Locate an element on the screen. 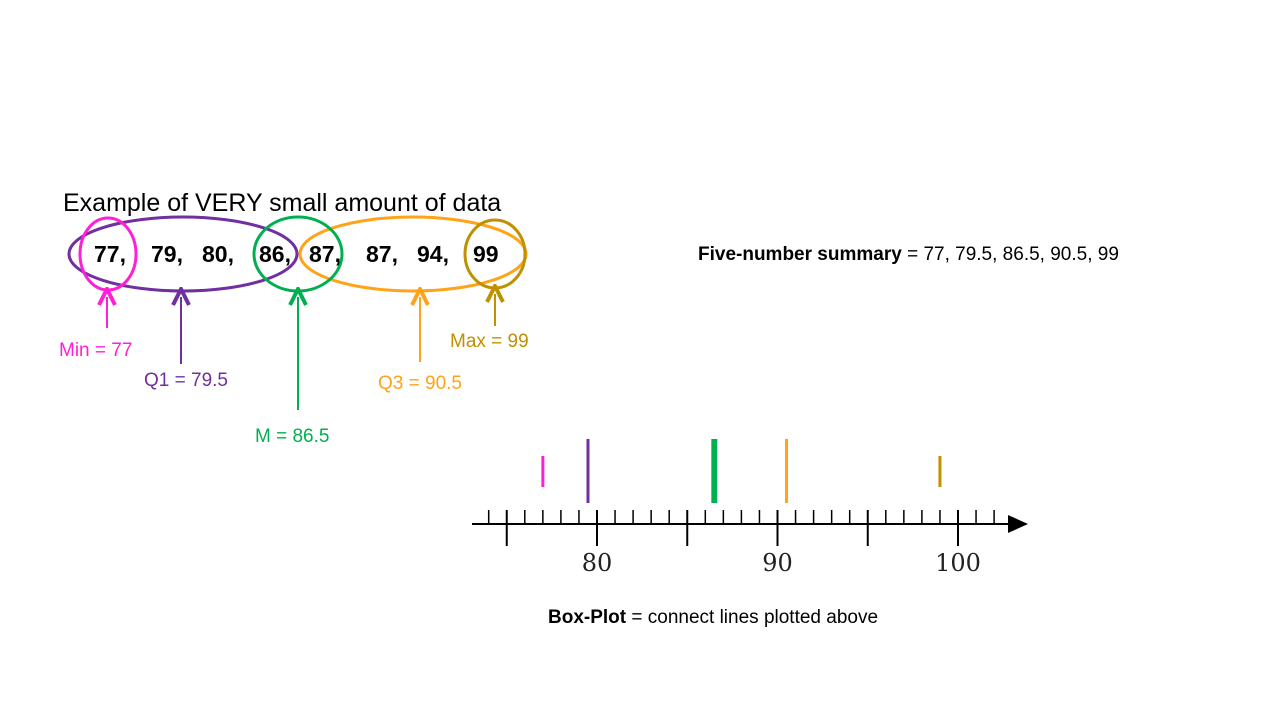 Image resolution: width=1280 pixels, height=720 pixels. data-value: 86, is located at coordinates (275, 254).